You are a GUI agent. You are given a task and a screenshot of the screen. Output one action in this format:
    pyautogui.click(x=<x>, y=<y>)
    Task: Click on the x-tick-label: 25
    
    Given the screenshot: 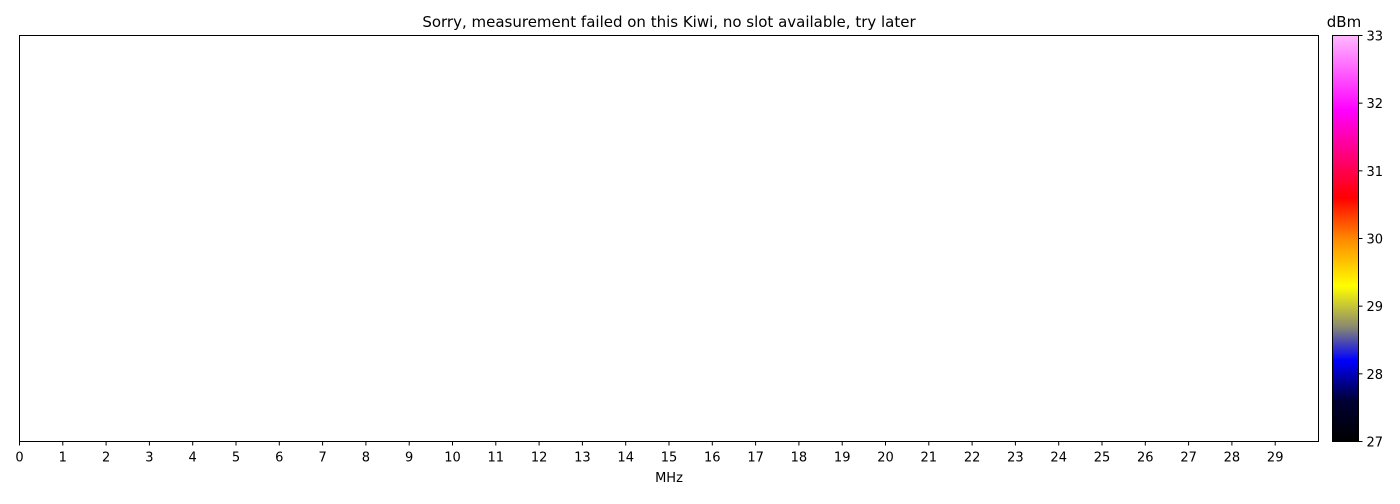 What is the action you would take?
    pyautogui.click(x=1102, y=458)
    